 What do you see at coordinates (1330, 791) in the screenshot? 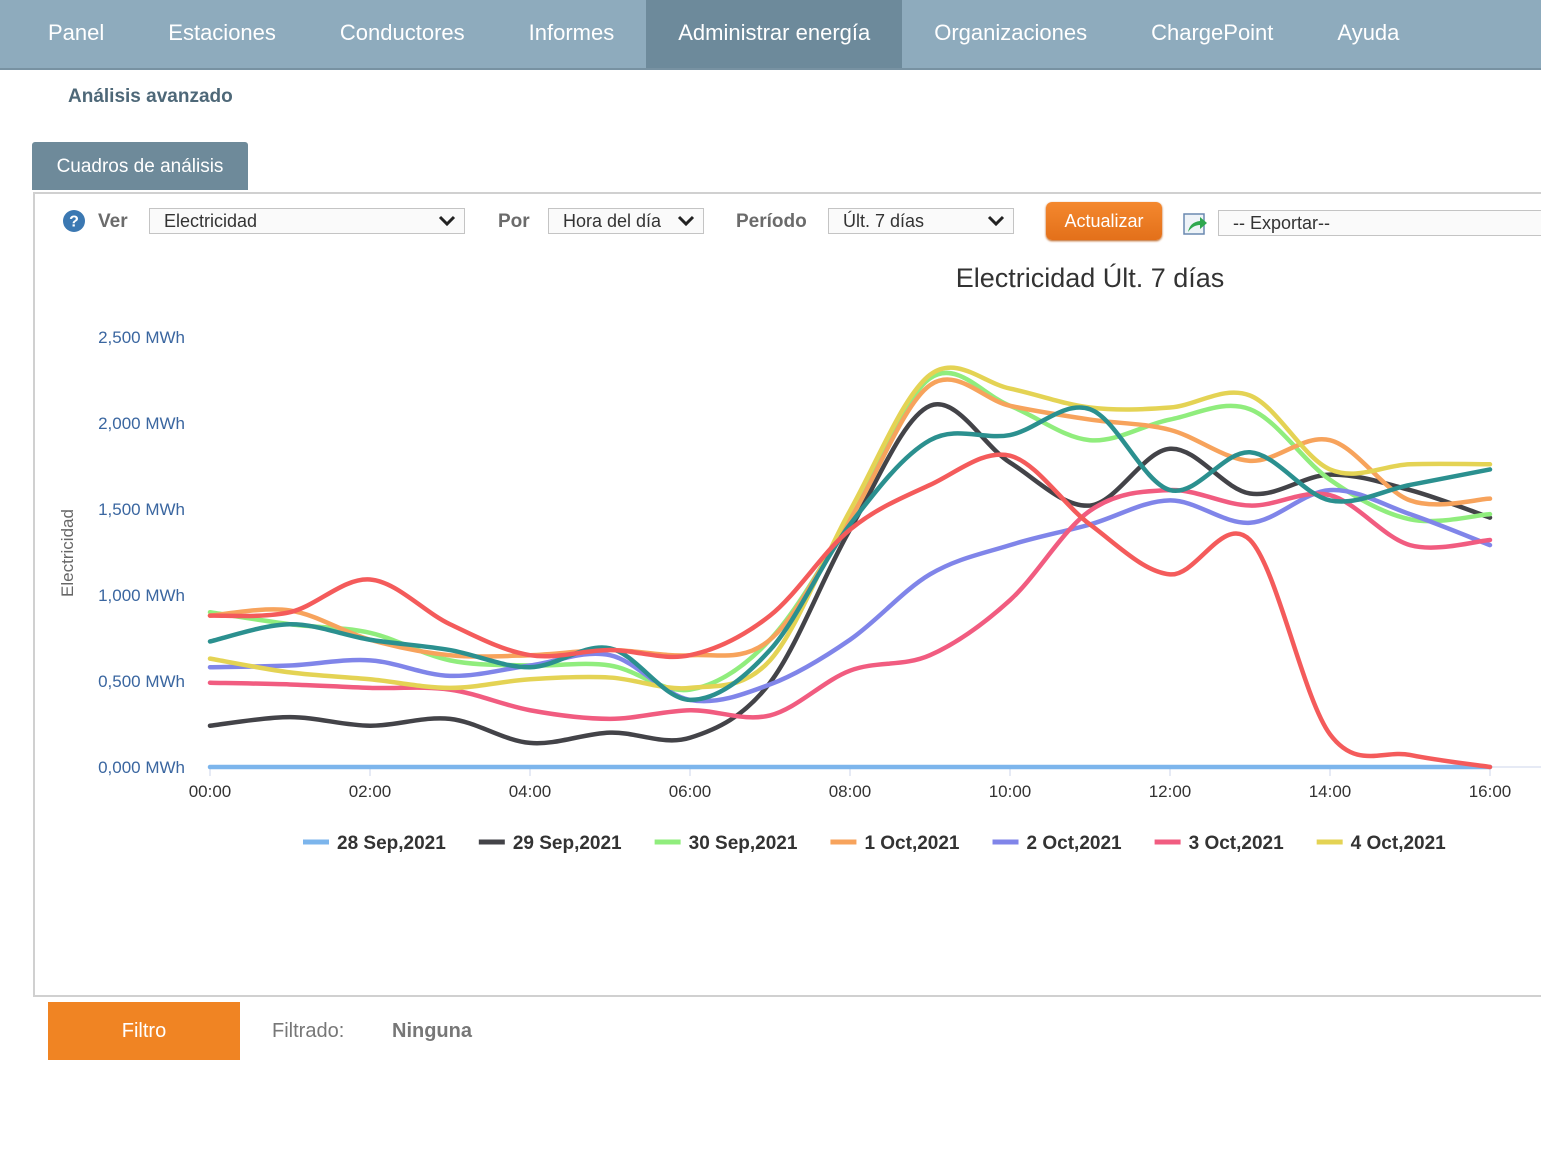
I see `x-tick-label: 14:00` at bounding box center [1330, 791].